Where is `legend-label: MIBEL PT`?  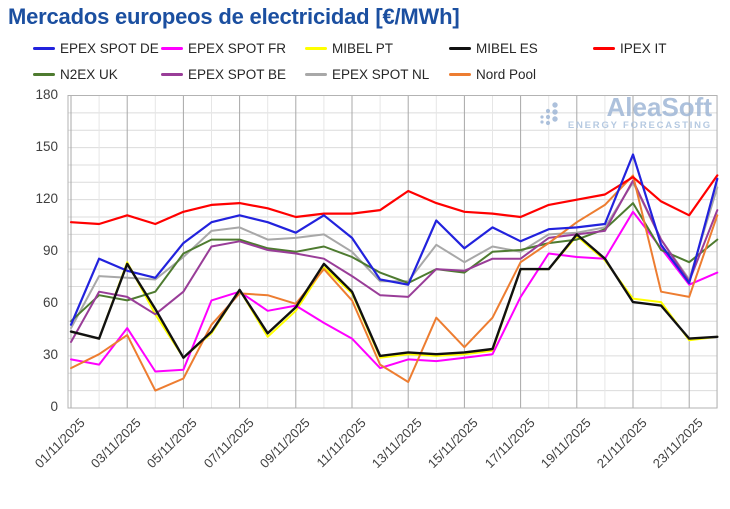
legend-label: MIBEL PT is located at coordinates (363, 48).